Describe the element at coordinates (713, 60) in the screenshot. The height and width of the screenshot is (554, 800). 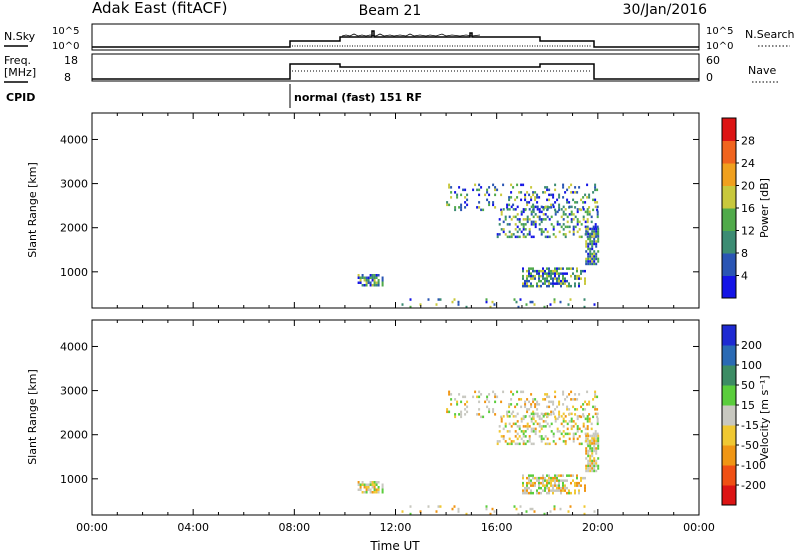
I see `nave-tick-high: 60` at that location.